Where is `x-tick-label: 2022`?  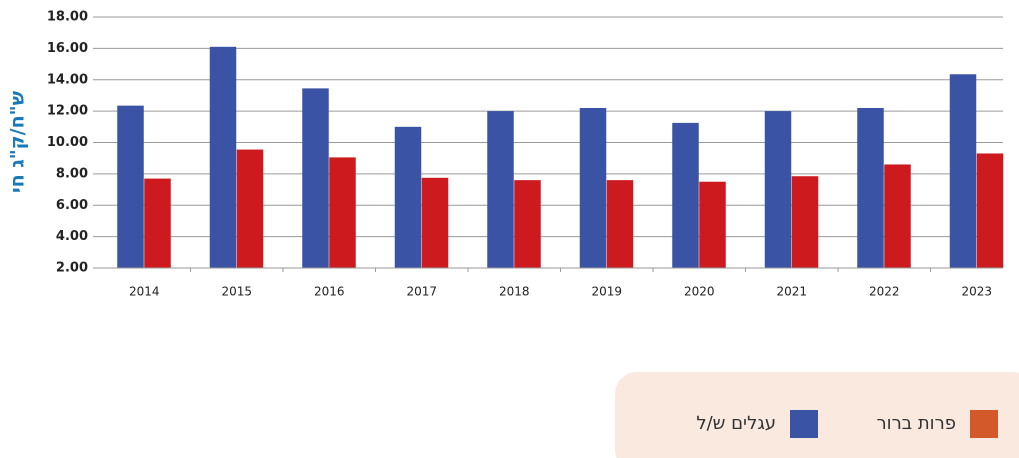
x-tick-label: 2022 is located at coordinates (884, 292).